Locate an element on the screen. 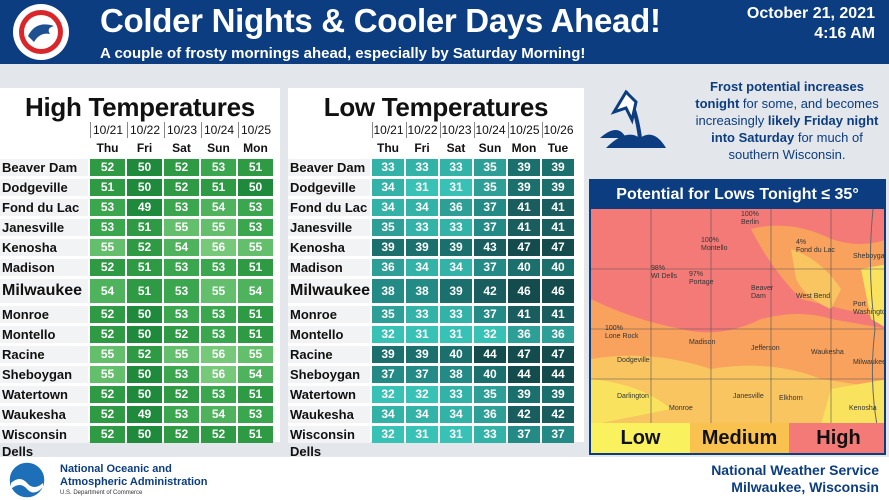 The image size is (889, 500). map-city-label: 100% Berlin is located at coordinates (750, 218).